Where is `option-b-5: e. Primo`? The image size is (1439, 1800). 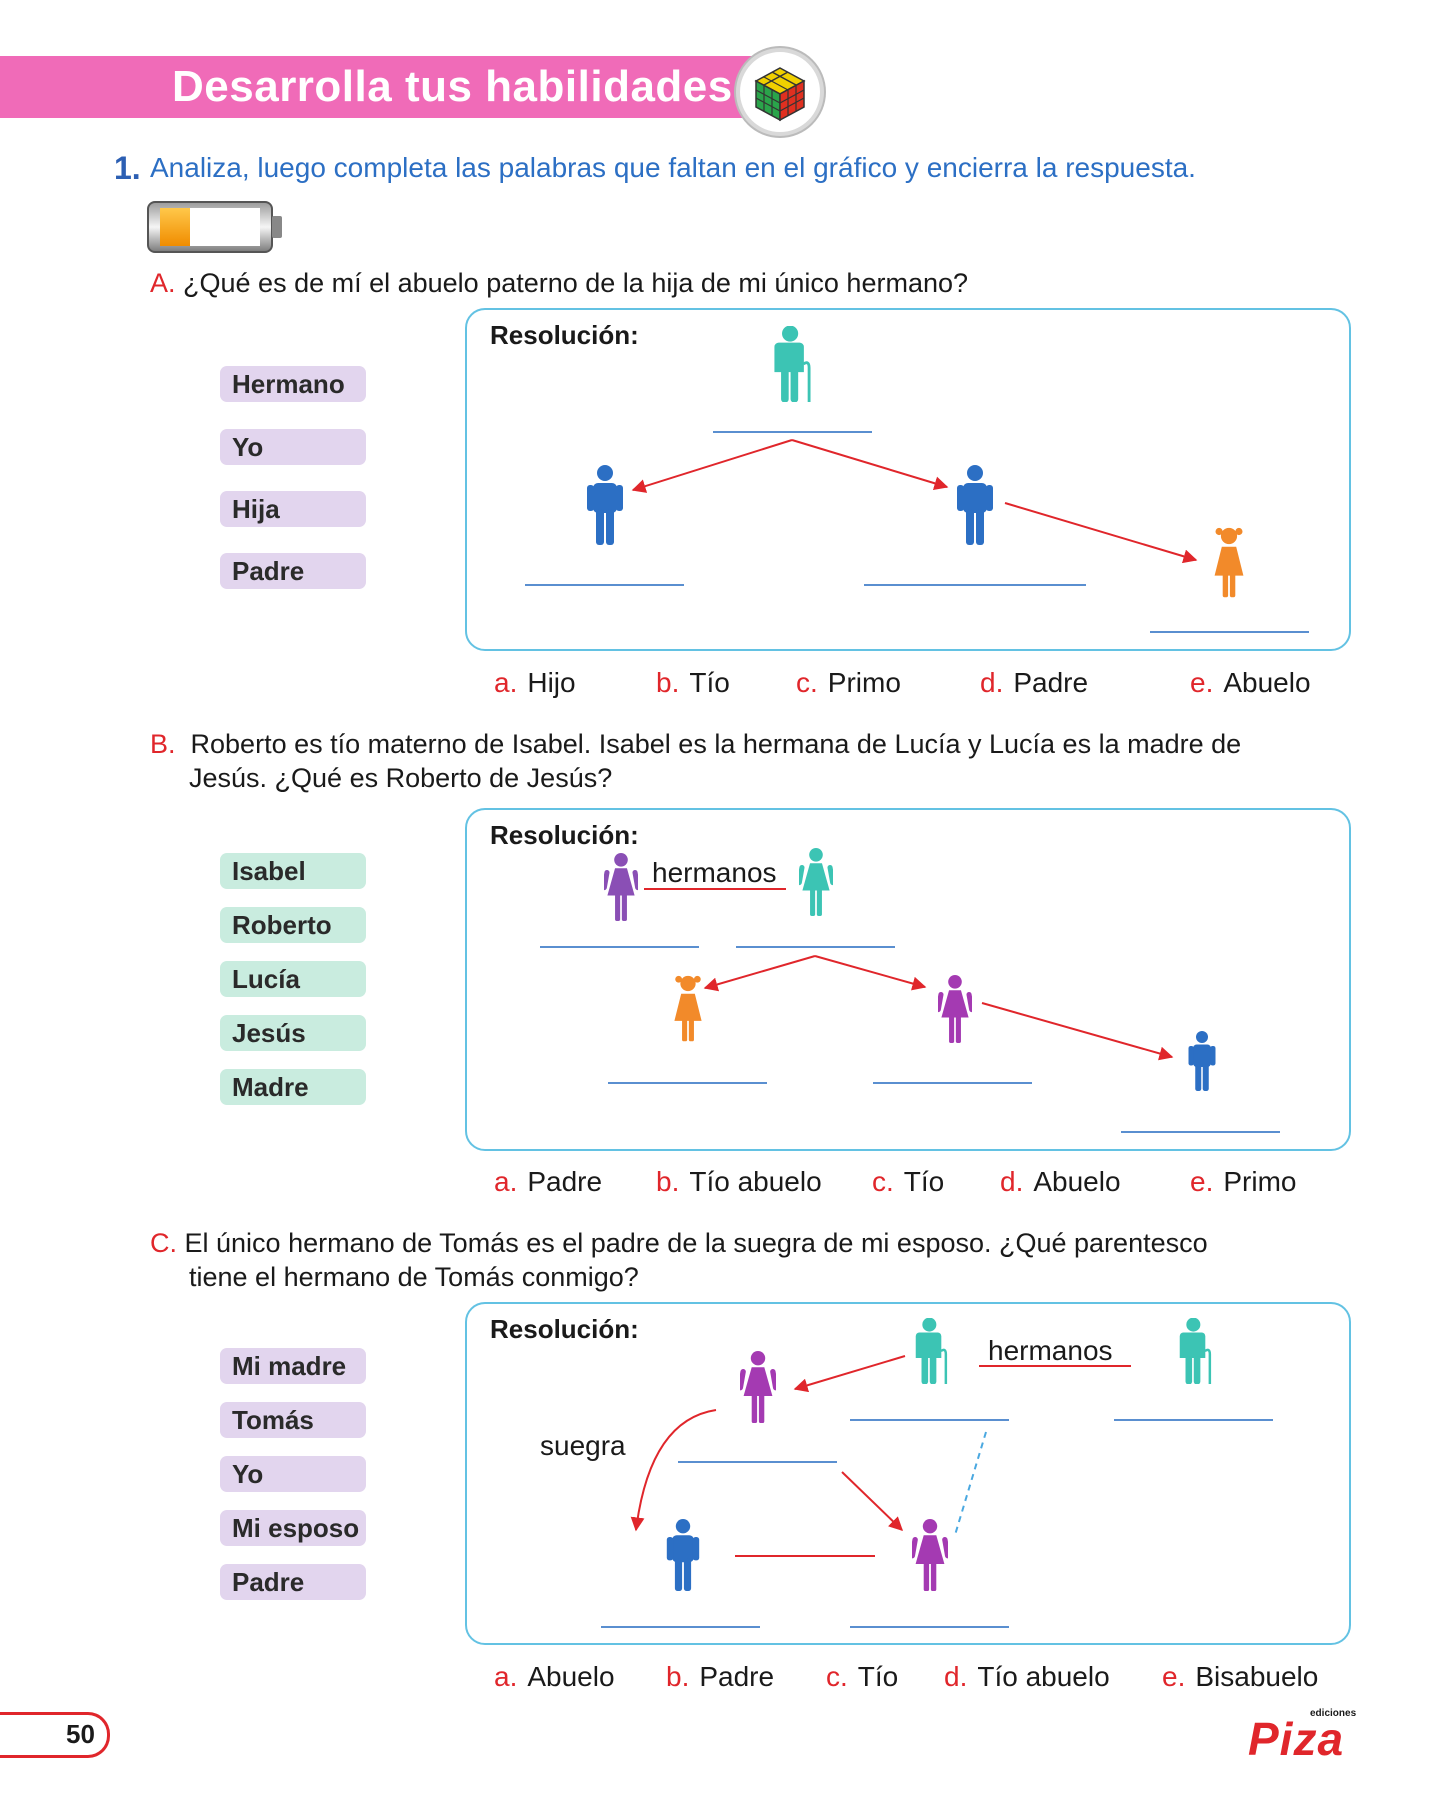 option-b-5: e. Primo is located at coordinates (1243, 1182).